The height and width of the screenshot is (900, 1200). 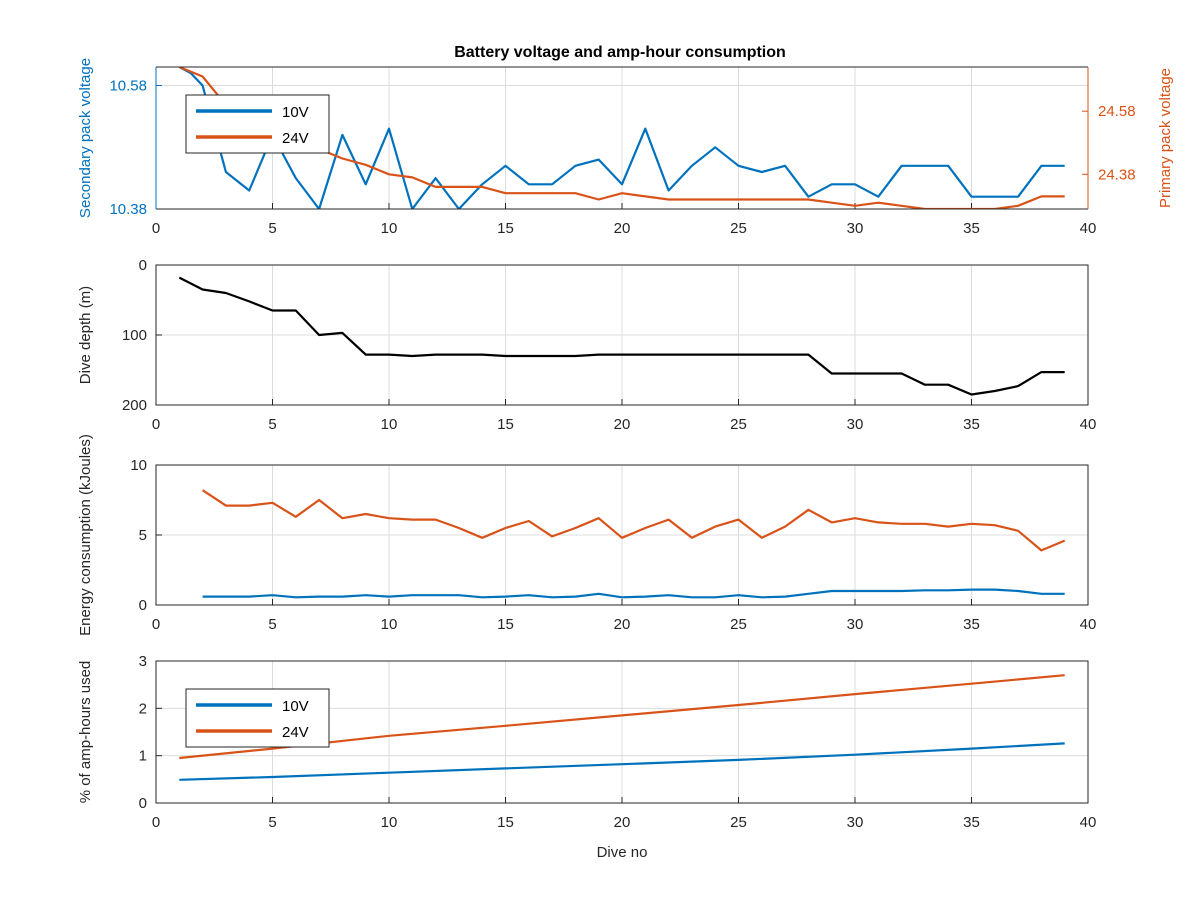 What do you see at coordinates (1117, 174) in the screenshot?
I see `y-right-tick-label: 24.38` at bounding box center [1117, 174].